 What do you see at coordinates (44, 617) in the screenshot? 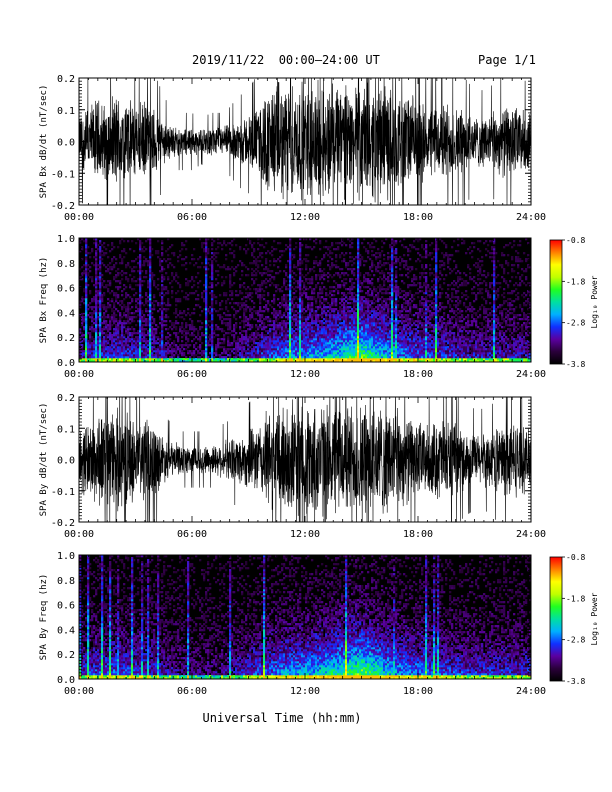
I see `y-axis-label: SPA By Freq (hz)` at bounding box center [44, 617].